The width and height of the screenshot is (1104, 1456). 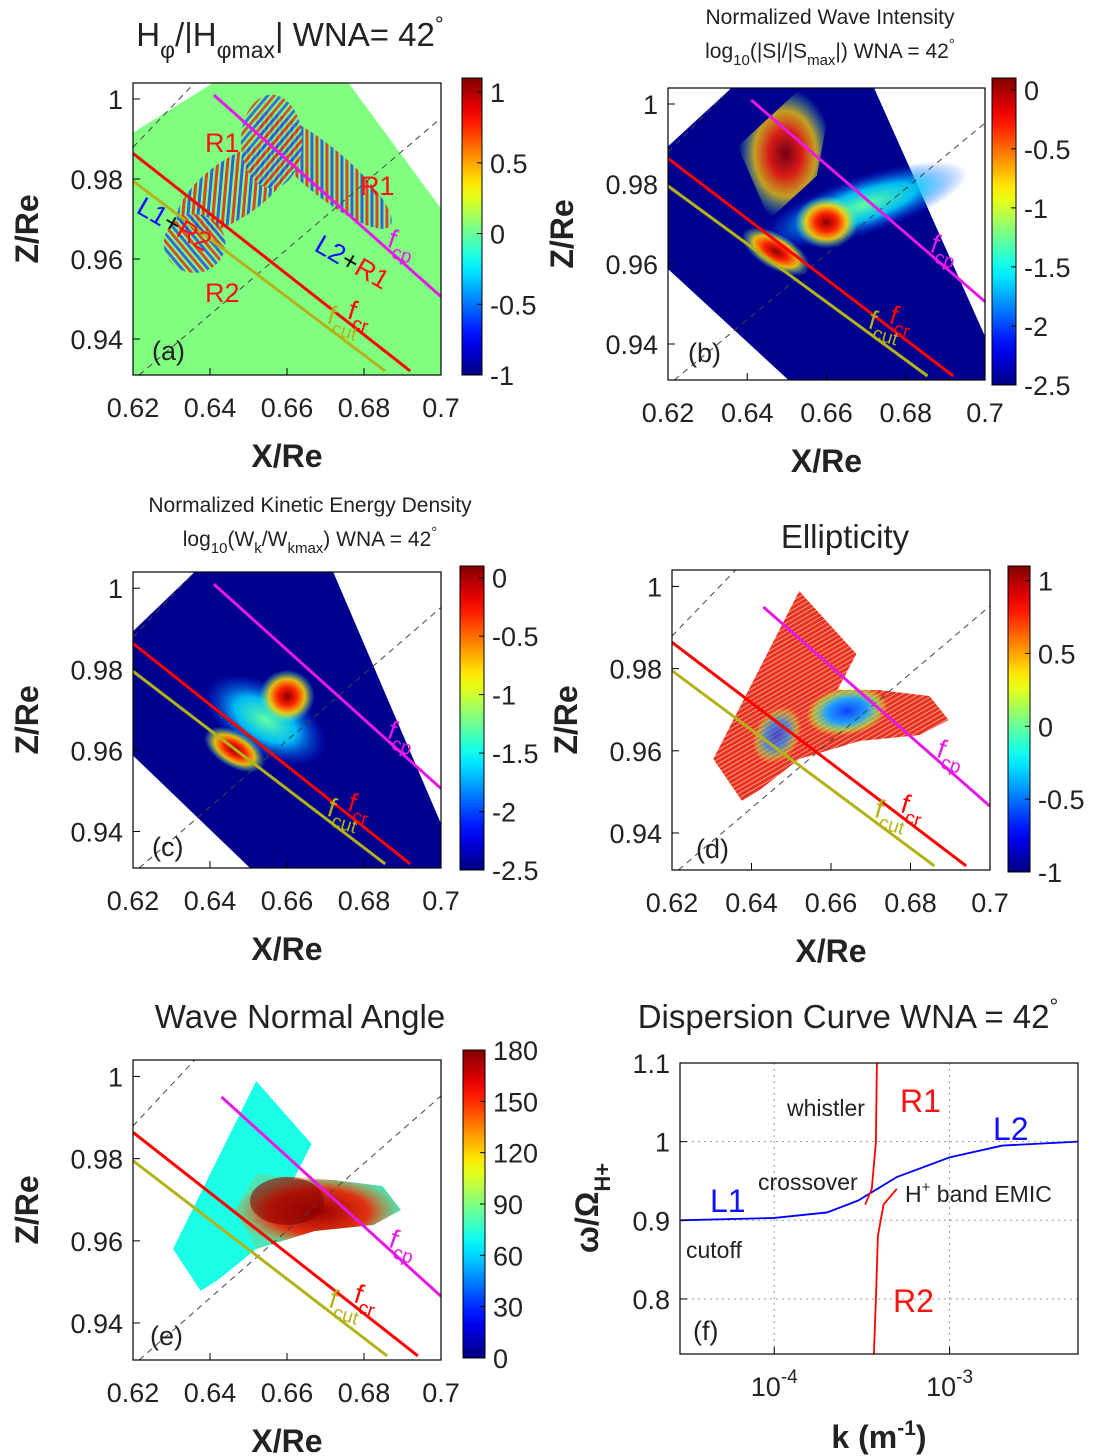 I want to click on annotation-sup: +, so click(x=926, y=1187).